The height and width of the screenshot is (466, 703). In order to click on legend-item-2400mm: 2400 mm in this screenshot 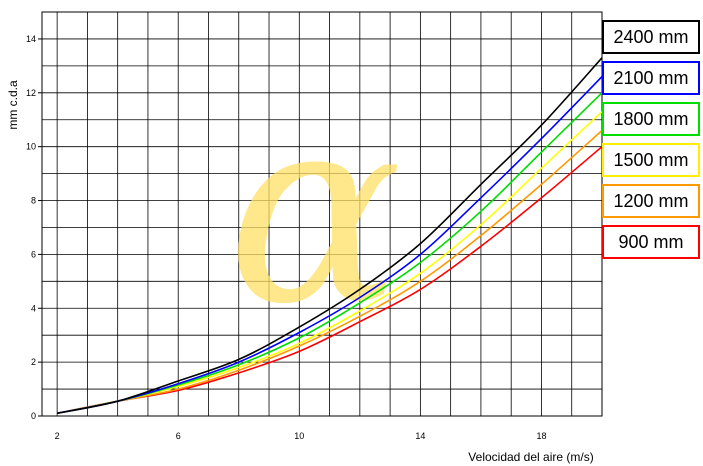, I will do `click(651, 37)`.